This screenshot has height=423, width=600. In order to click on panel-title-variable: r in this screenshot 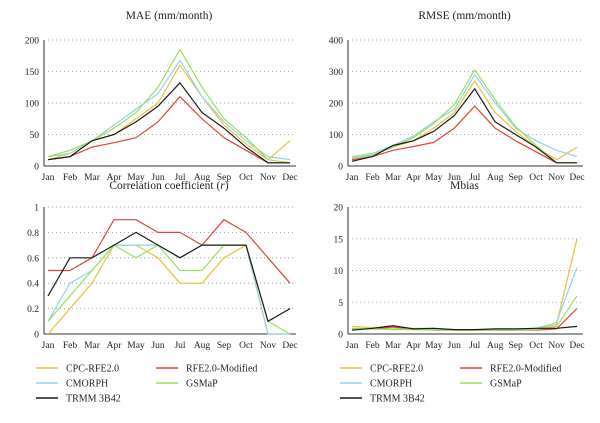, I will do `click(222, 186)`.